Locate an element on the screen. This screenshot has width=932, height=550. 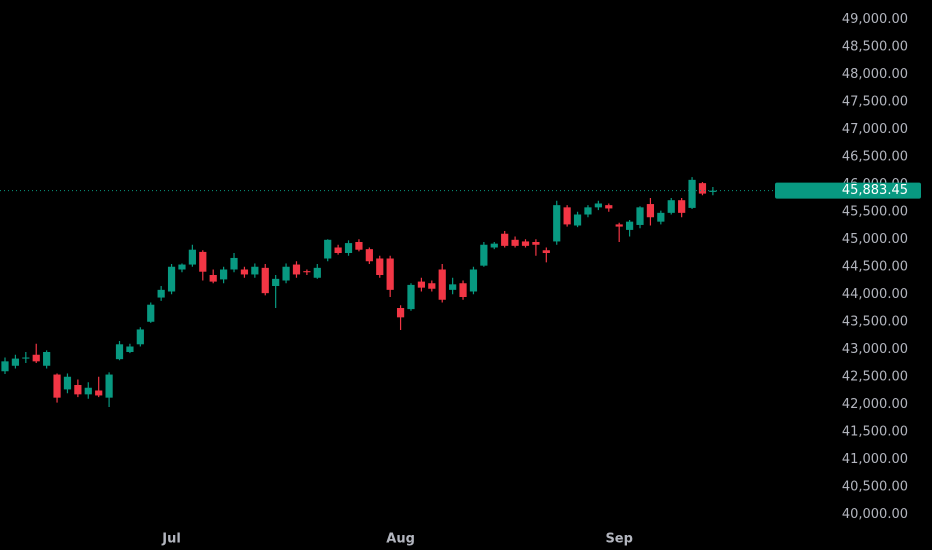
y-tick-label: 40,000.00 is located at coordinates (875, 514).